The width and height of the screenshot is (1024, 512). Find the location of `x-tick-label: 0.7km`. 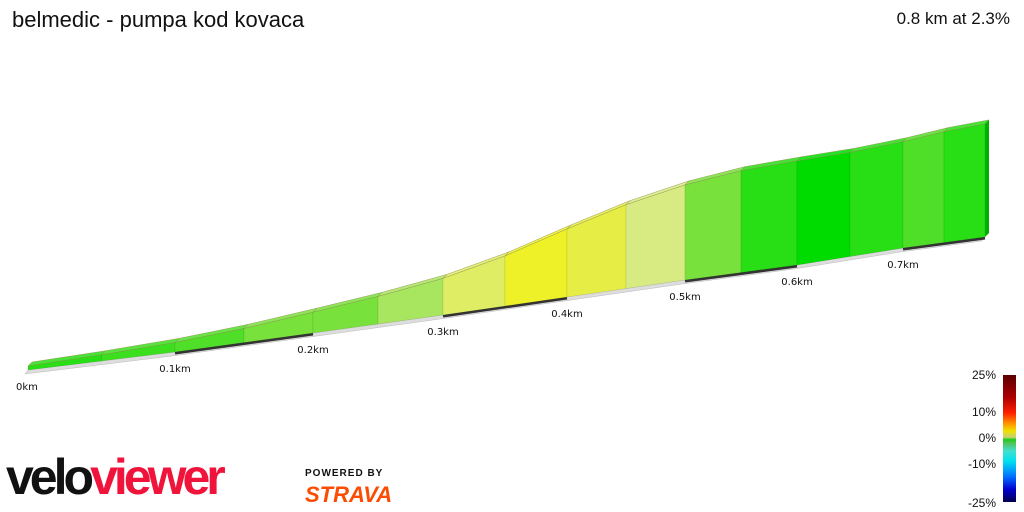

x-tick-label: 0.7km is located at coordinates (902, 265).